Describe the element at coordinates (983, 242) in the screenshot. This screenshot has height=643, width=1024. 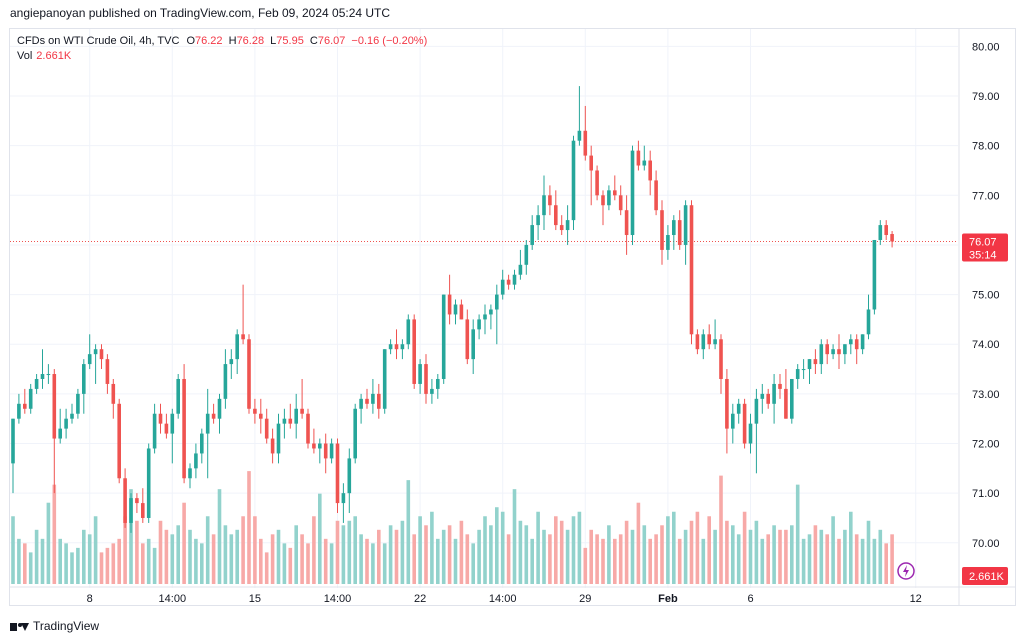
I see `last-price-label: 76.07` at that location.